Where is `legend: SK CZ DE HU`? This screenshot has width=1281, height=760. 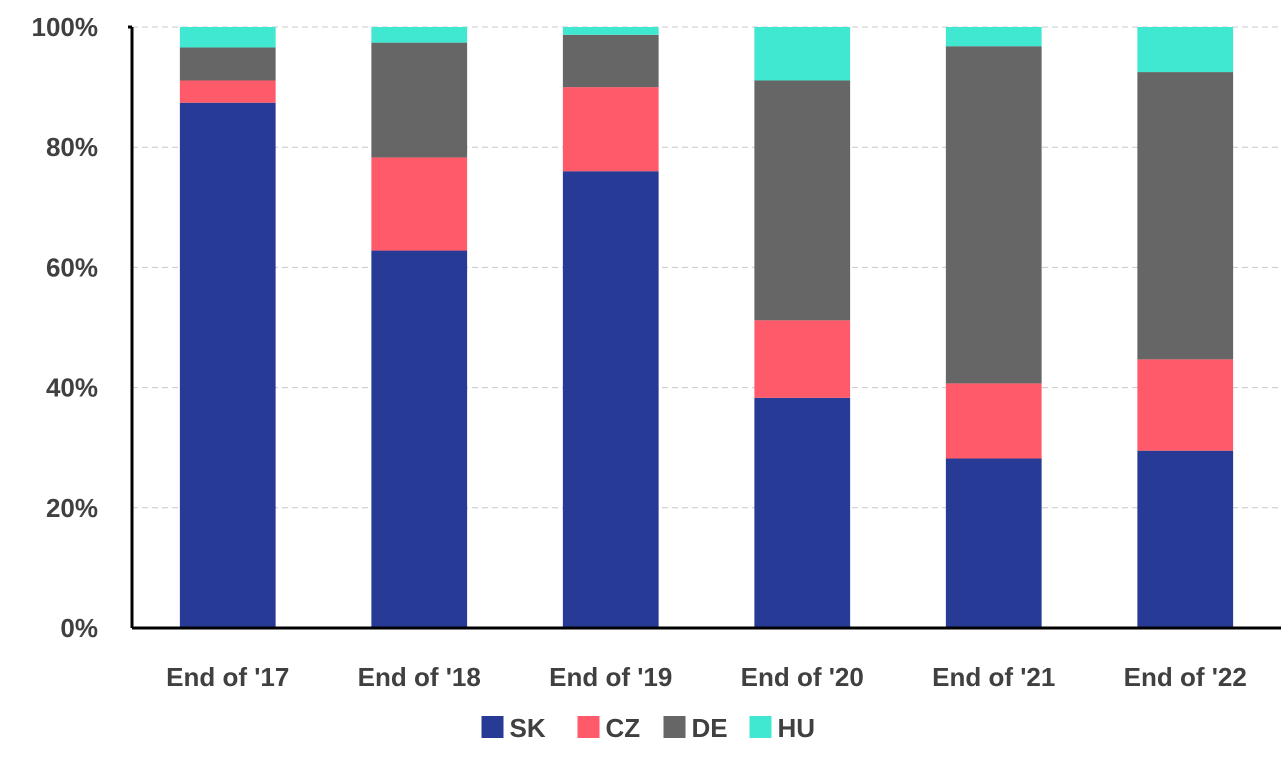
legend: SK CZ DE HU is located at coordinates (648, 728).